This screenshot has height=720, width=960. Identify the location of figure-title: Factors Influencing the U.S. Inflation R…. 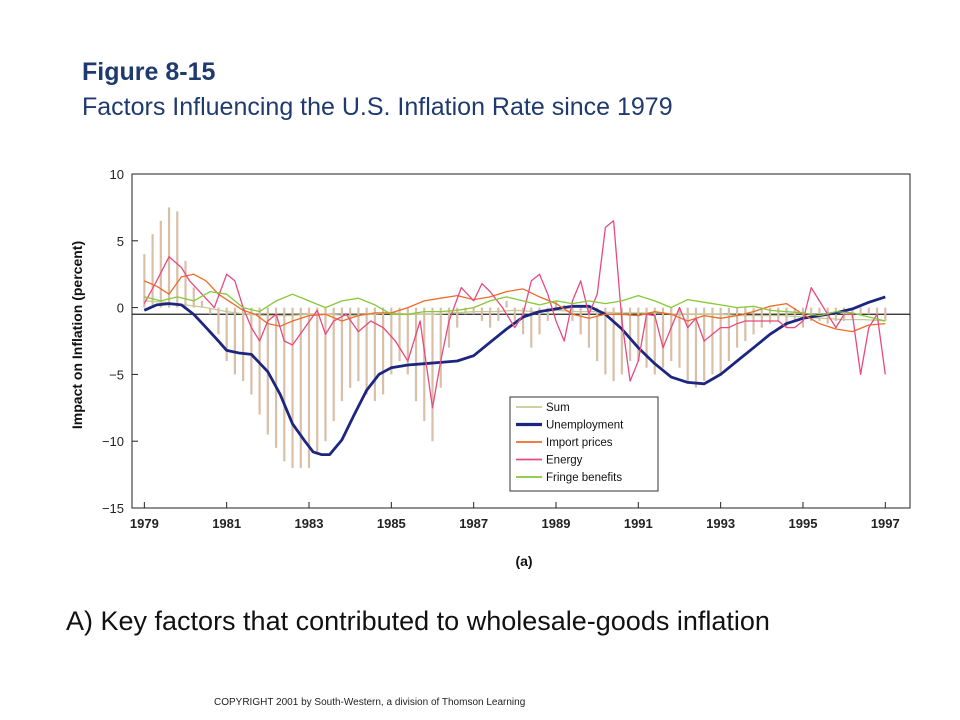
(377, 107).